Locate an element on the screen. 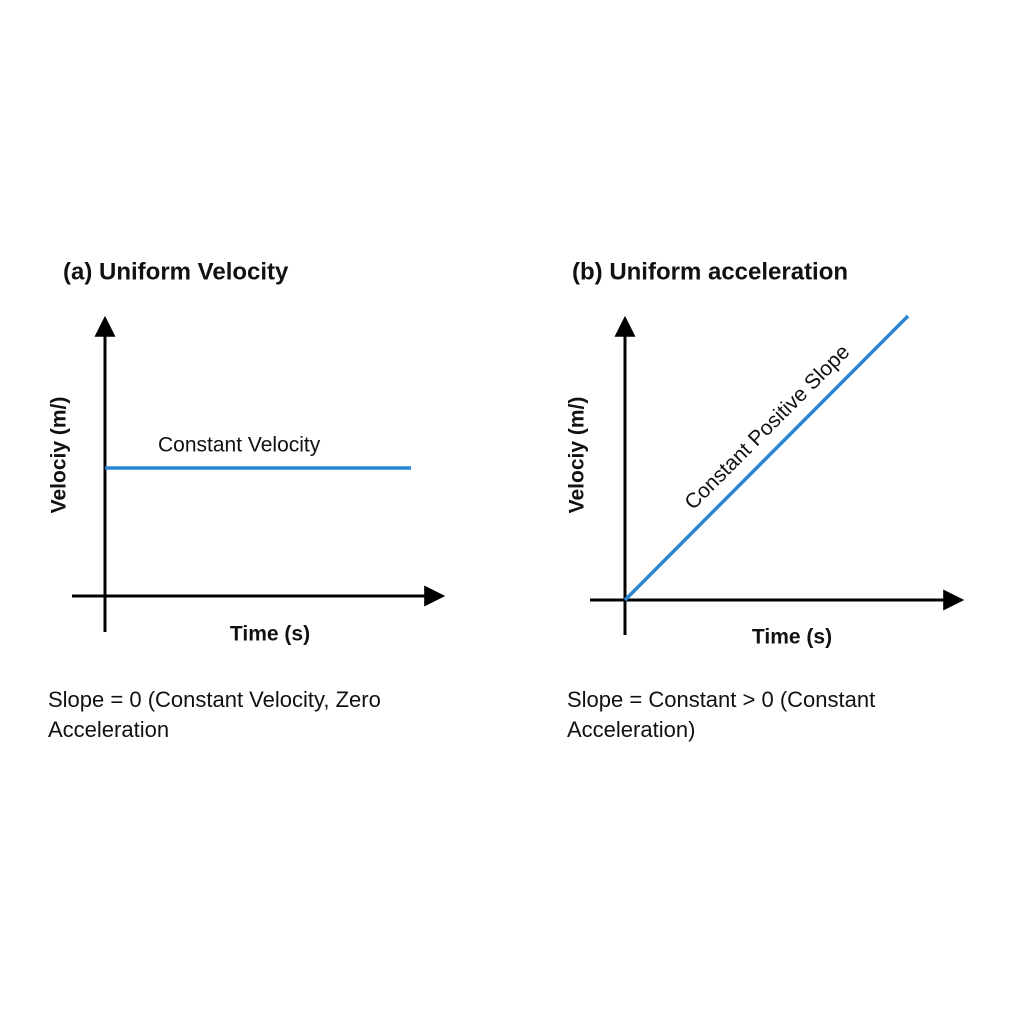  line-label: Constant Velocity is located at coordinates (239, 445).